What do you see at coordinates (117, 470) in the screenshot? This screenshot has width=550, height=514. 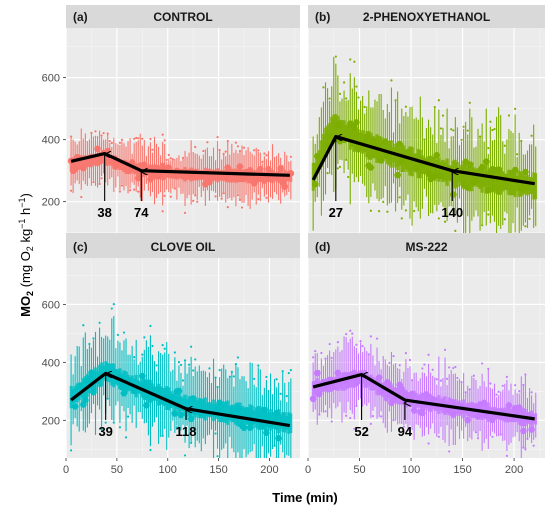 I see `x-tick-label: 50` at bounding box center [117, 470].